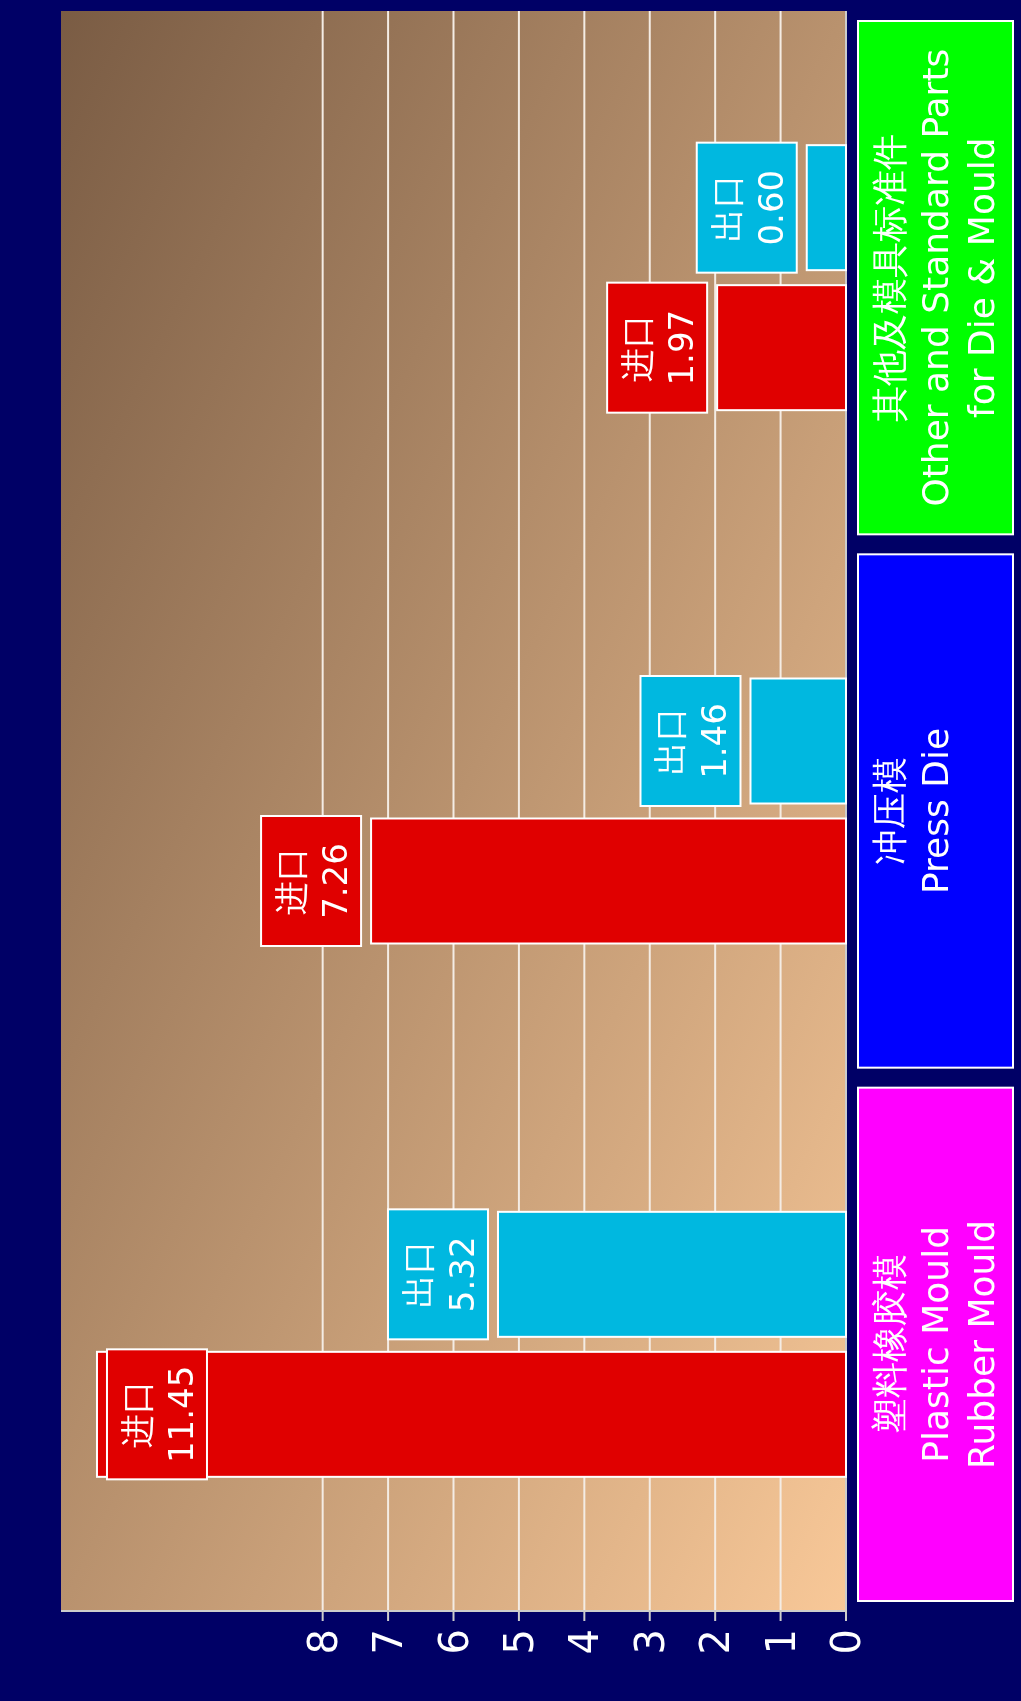  What do you see at coordinates (584, 1642) in the screenshot?
I see `x-tick-label: 4` at bounding box center [584, 1642].